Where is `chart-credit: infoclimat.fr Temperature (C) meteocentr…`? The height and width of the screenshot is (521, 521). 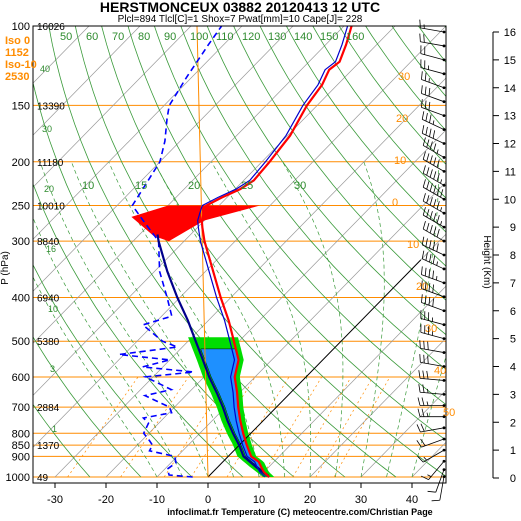
chart-credit: infoclimat.fr Temperature (C) meteocentr… is located at coordinates (299, 512).